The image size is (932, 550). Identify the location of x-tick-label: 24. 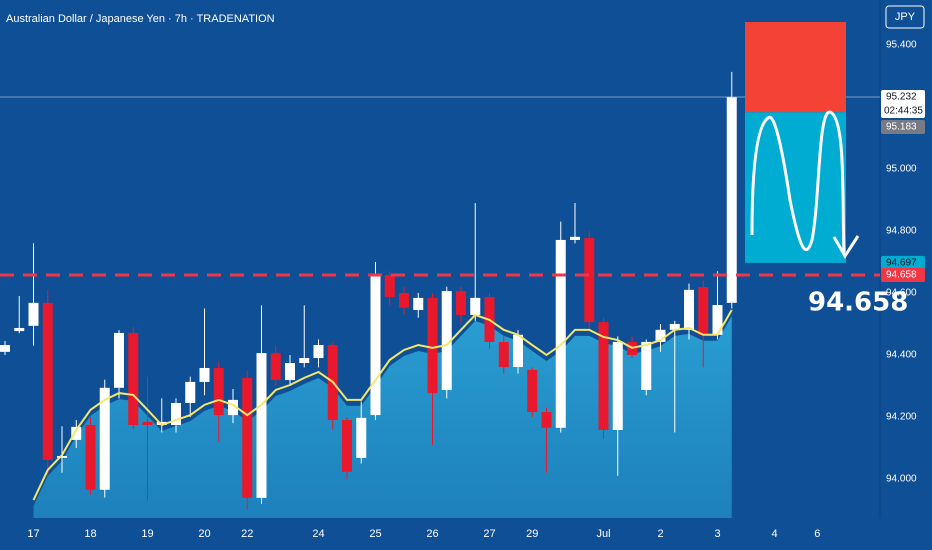
(318, 534).